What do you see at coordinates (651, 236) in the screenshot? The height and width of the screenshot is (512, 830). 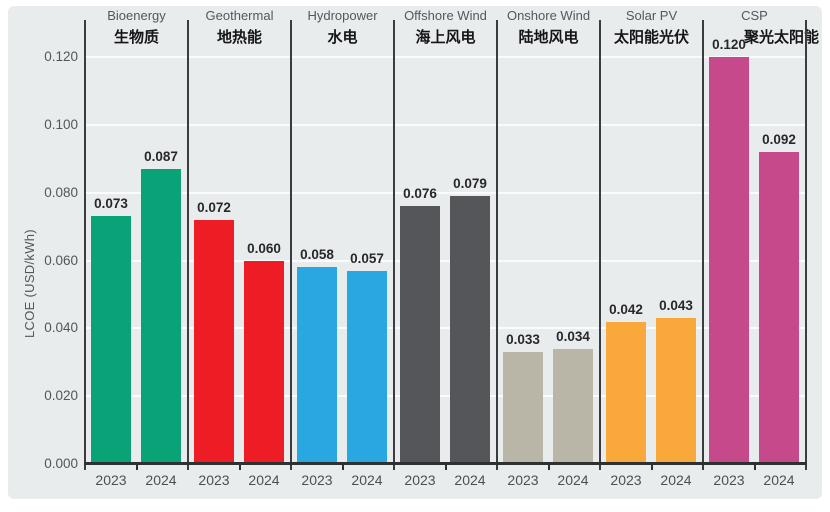 I see `group-solar-pv: Solar PV 太阳能光伏` at bounding box center [651, 236].